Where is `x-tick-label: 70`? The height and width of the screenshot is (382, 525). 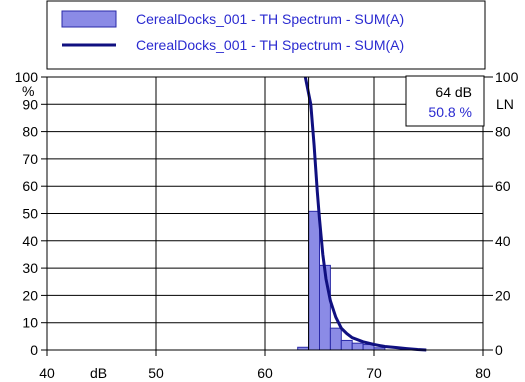
x-tick-label: 70 is located at coordinates (374, 373).